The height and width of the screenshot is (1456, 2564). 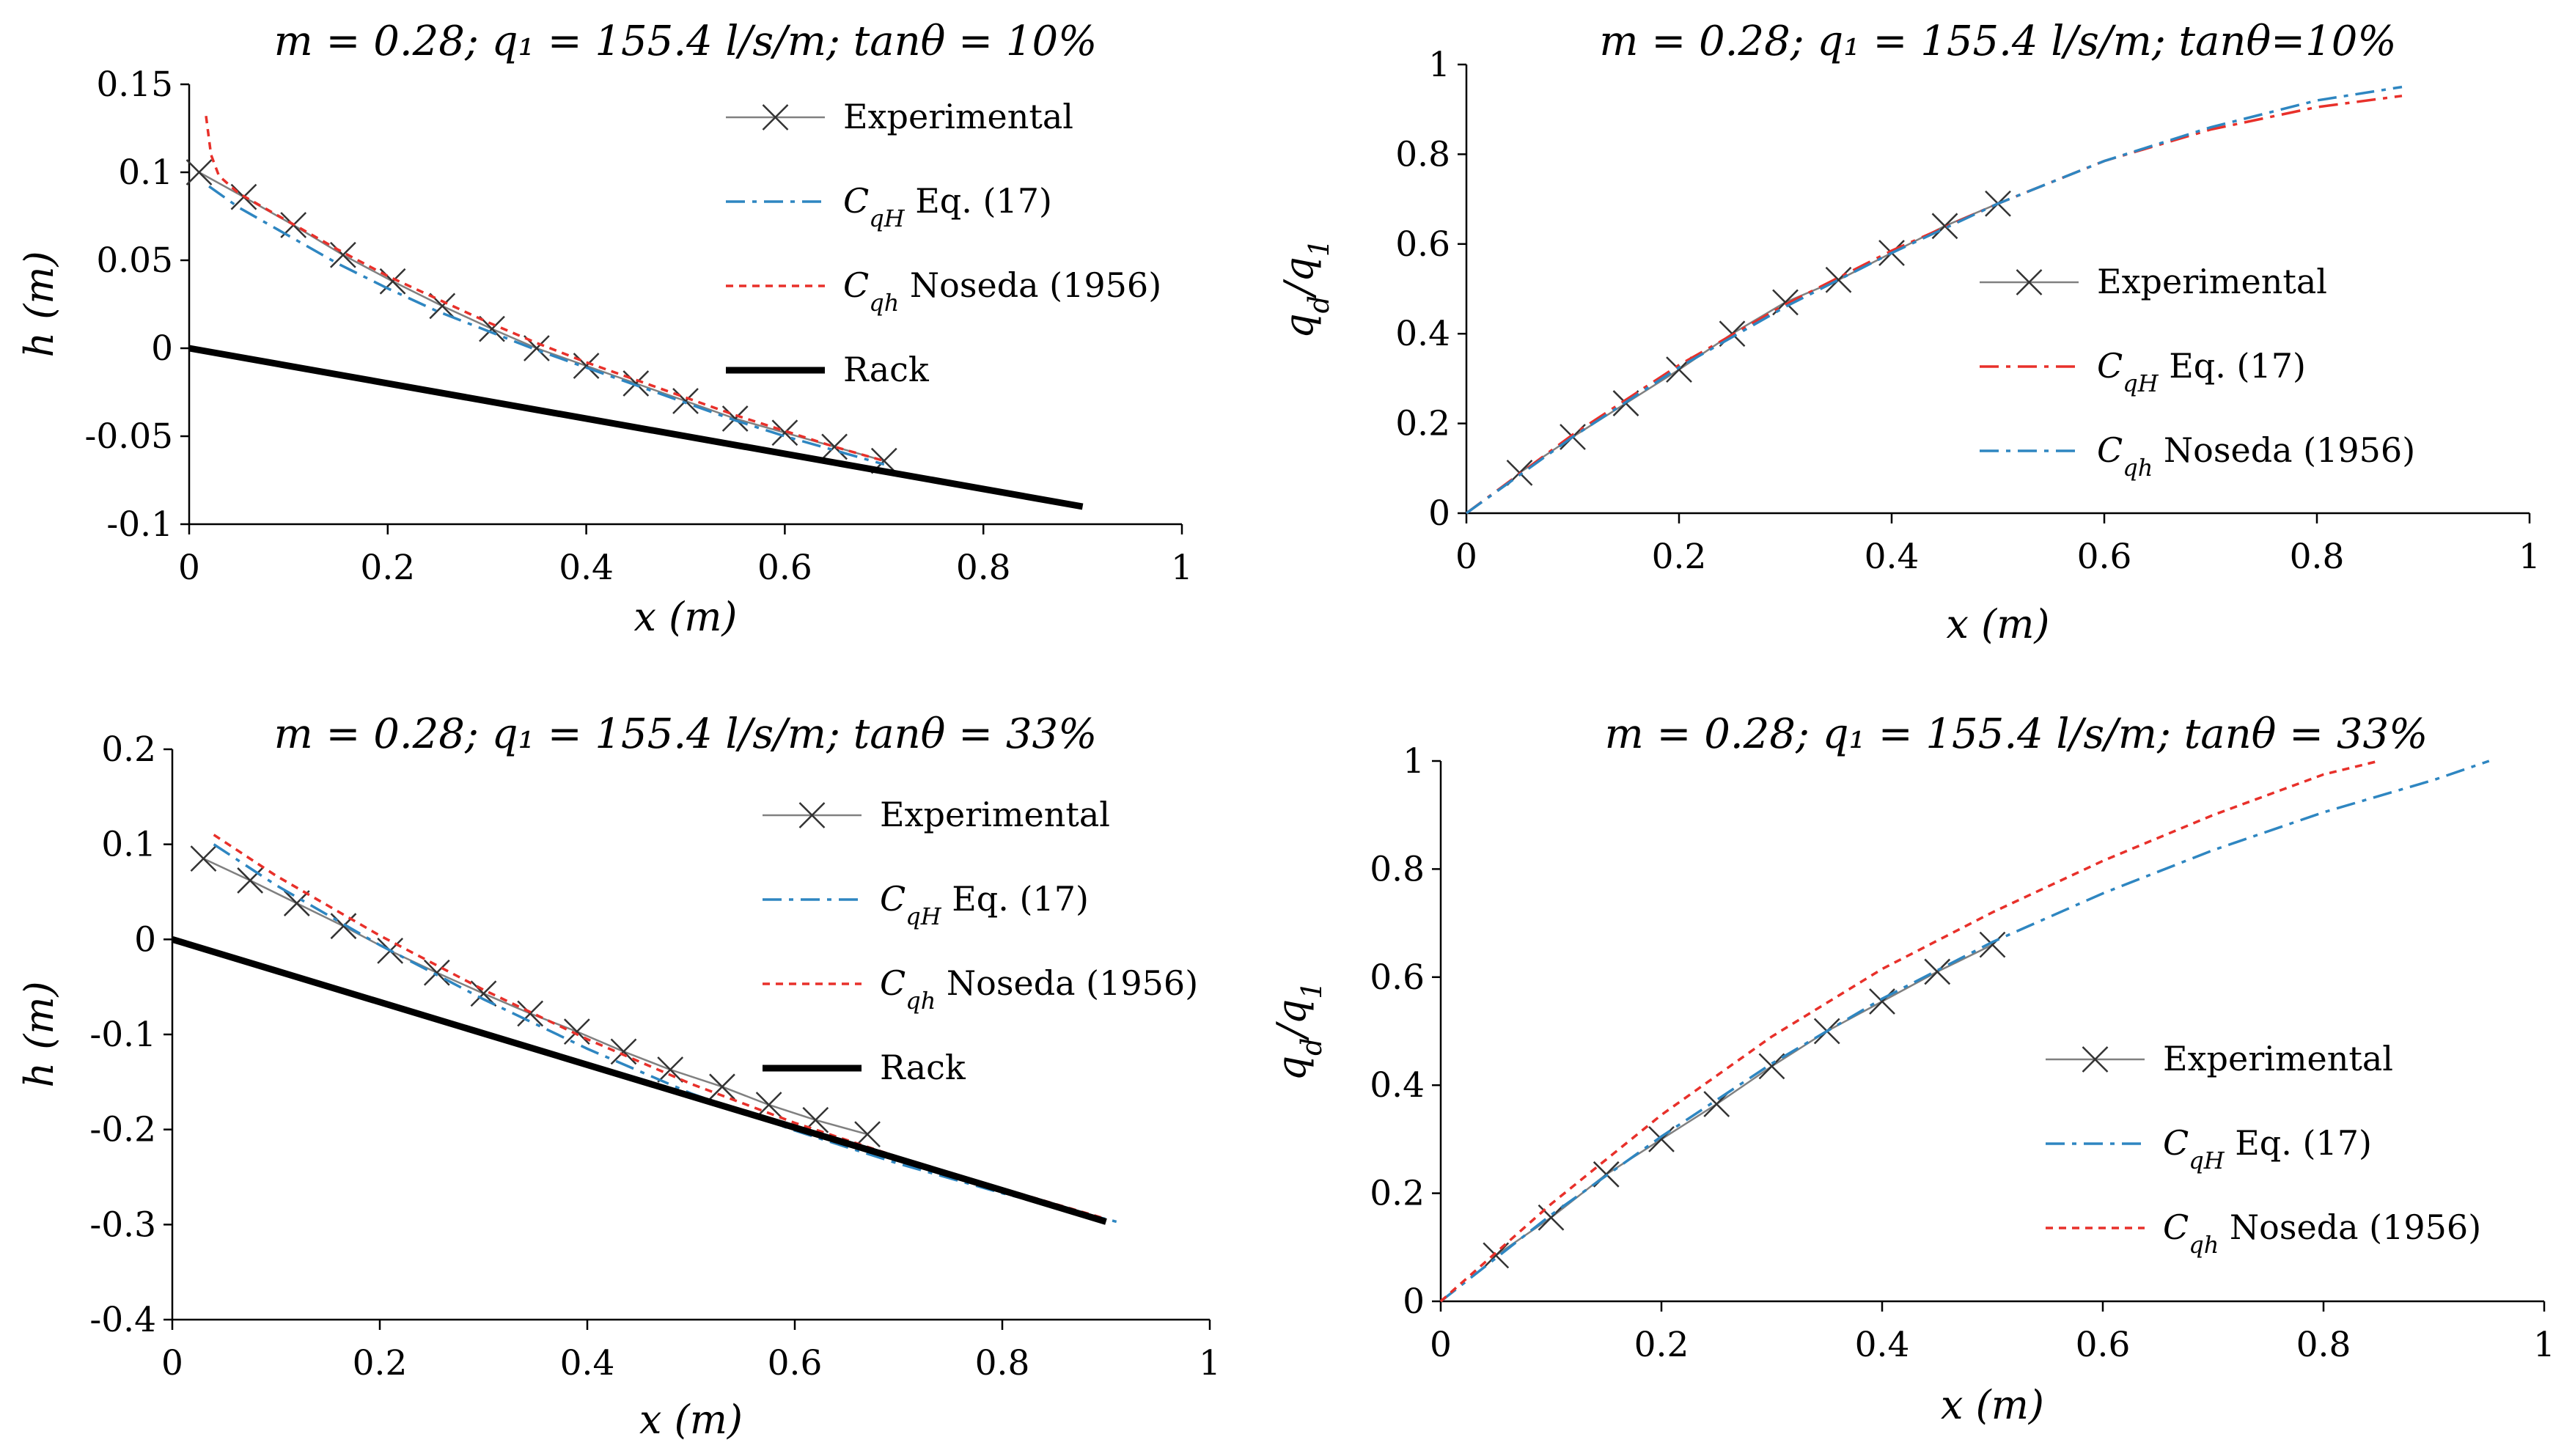 What do you see at coordinates (134, 85) in the screenshot?
I see `y-tick-label: 0.15` at bounding box center [134, 85].